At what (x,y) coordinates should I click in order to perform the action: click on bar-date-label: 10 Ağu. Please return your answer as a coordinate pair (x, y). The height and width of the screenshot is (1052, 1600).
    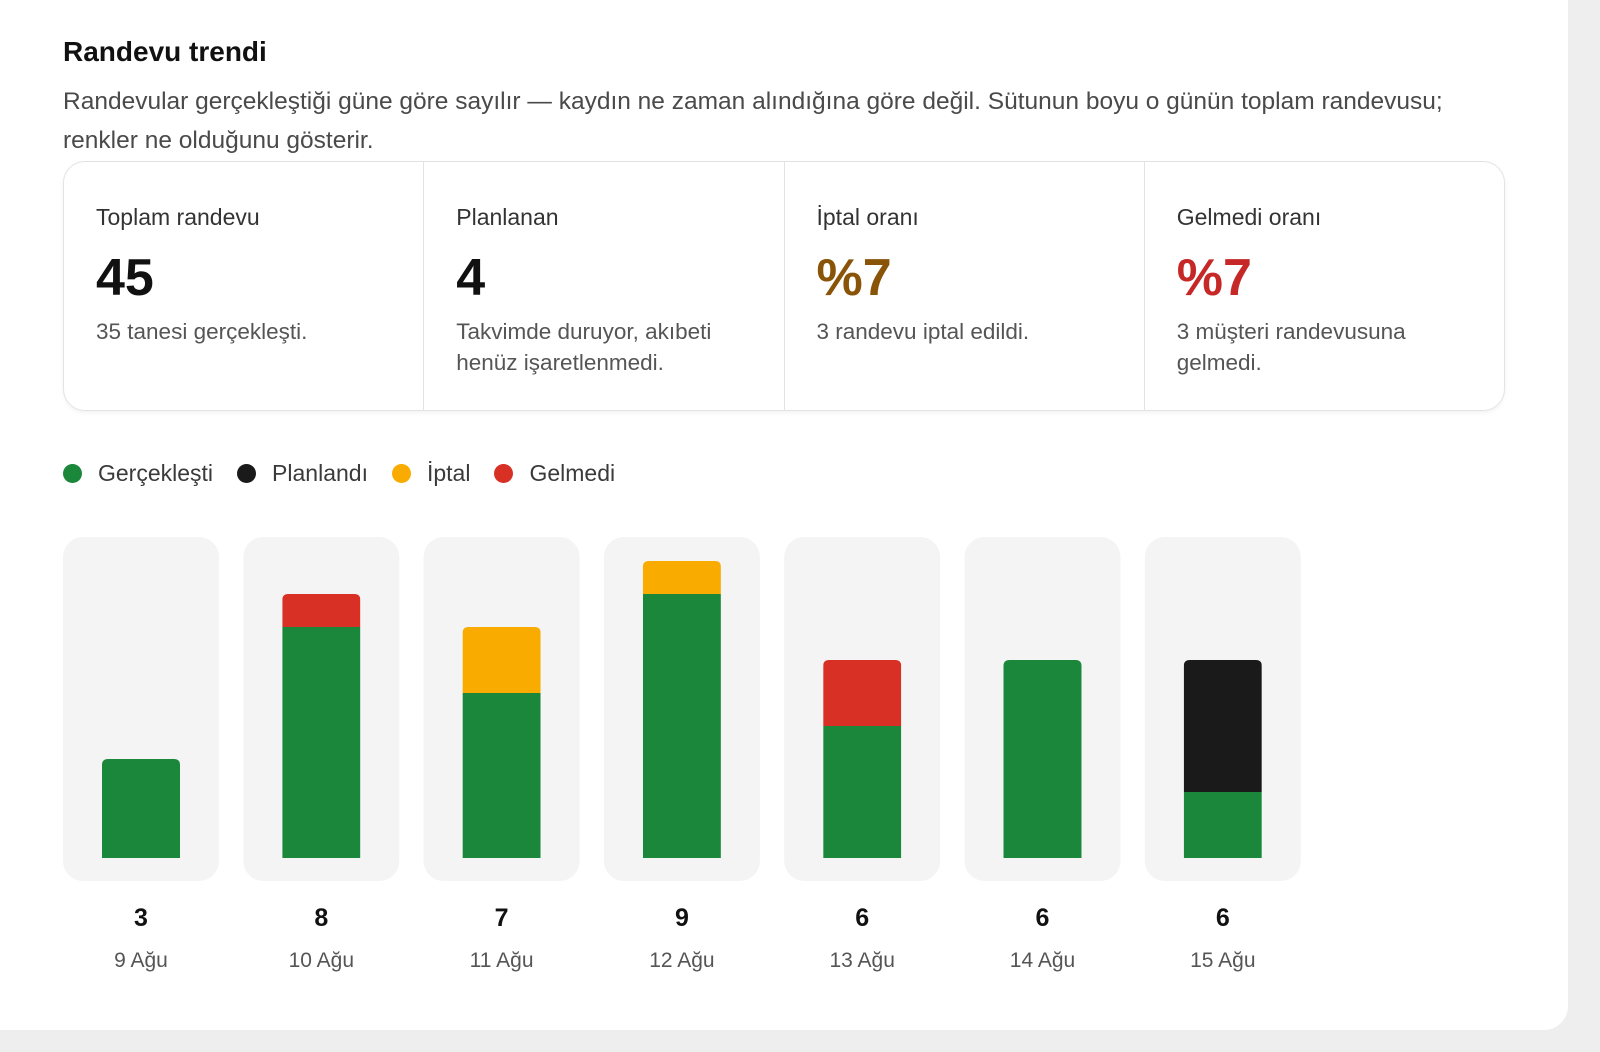
    Looking at the image, I should click on (321, 960).